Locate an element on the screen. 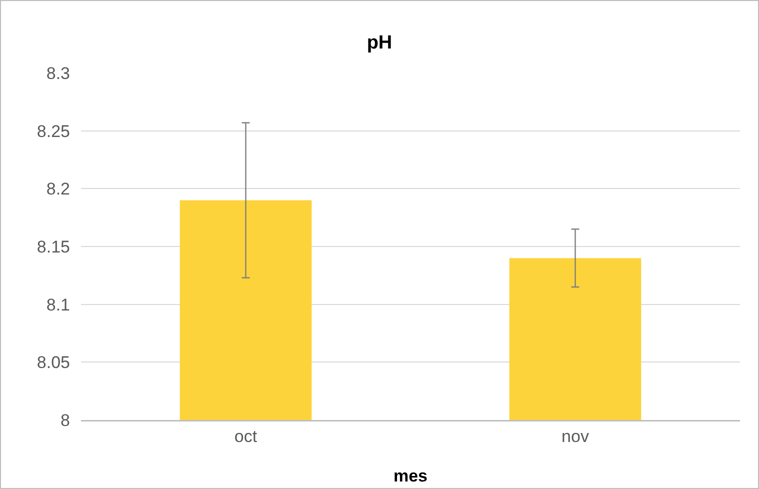  y-tick-label: 8.05 is located at coordinates (53, 362).